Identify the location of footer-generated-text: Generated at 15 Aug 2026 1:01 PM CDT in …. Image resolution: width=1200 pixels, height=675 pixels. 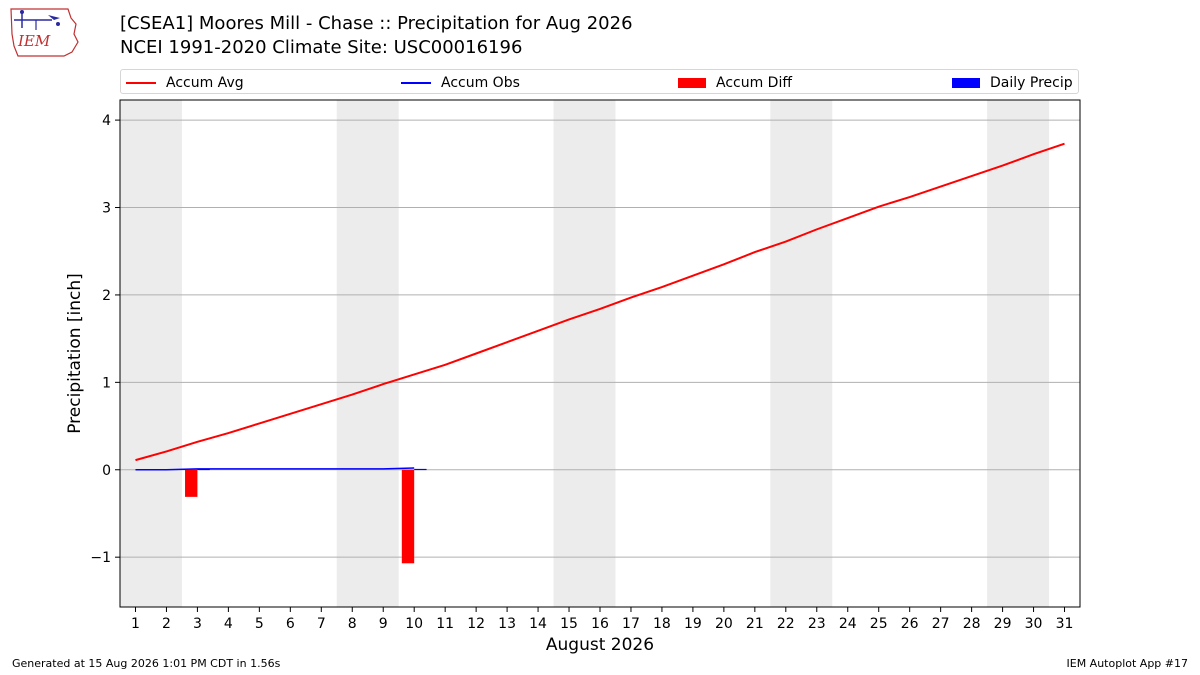
(146, 663).